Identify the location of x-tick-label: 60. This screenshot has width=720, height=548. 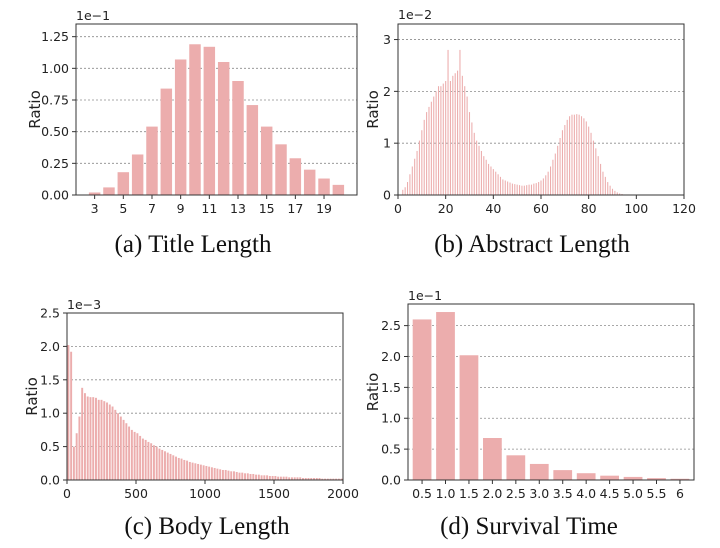
(541, 208).